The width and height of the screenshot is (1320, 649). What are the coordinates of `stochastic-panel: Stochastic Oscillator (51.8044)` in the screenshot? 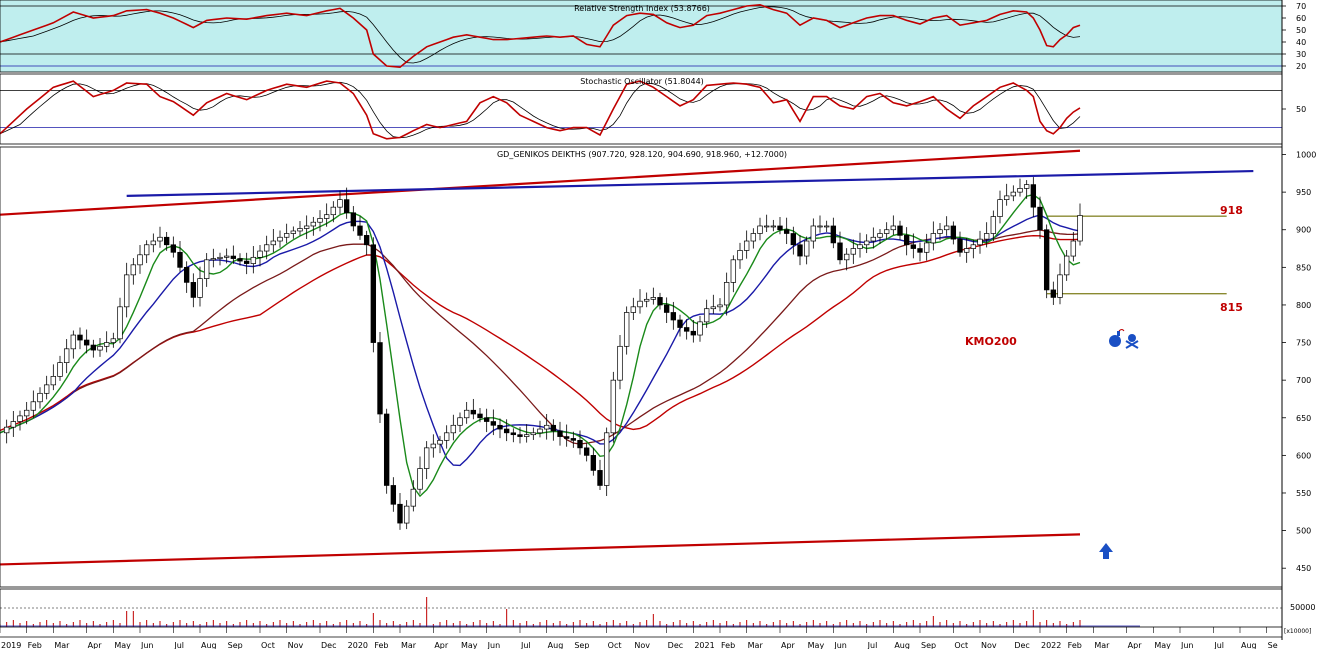 It's located at (641, 109).